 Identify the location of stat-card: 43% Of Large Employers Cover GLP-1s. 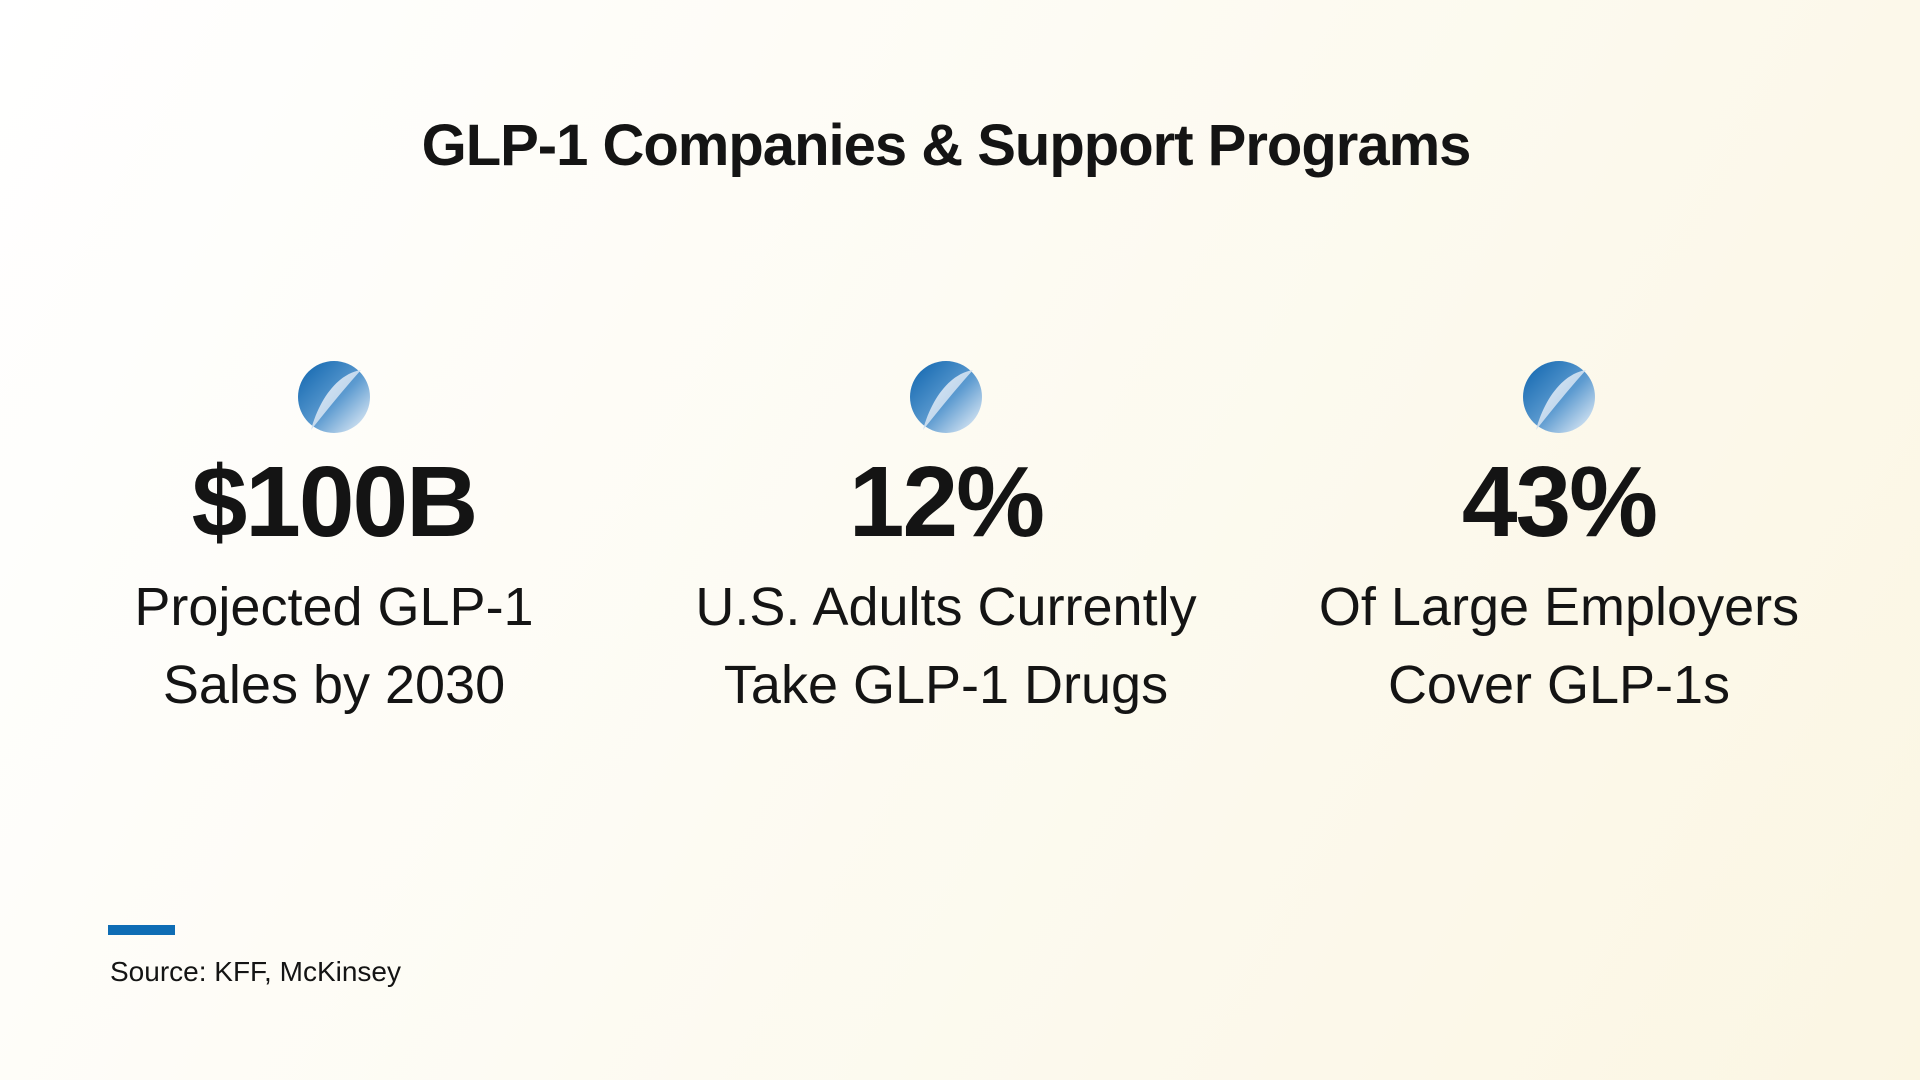
(1559, 542).